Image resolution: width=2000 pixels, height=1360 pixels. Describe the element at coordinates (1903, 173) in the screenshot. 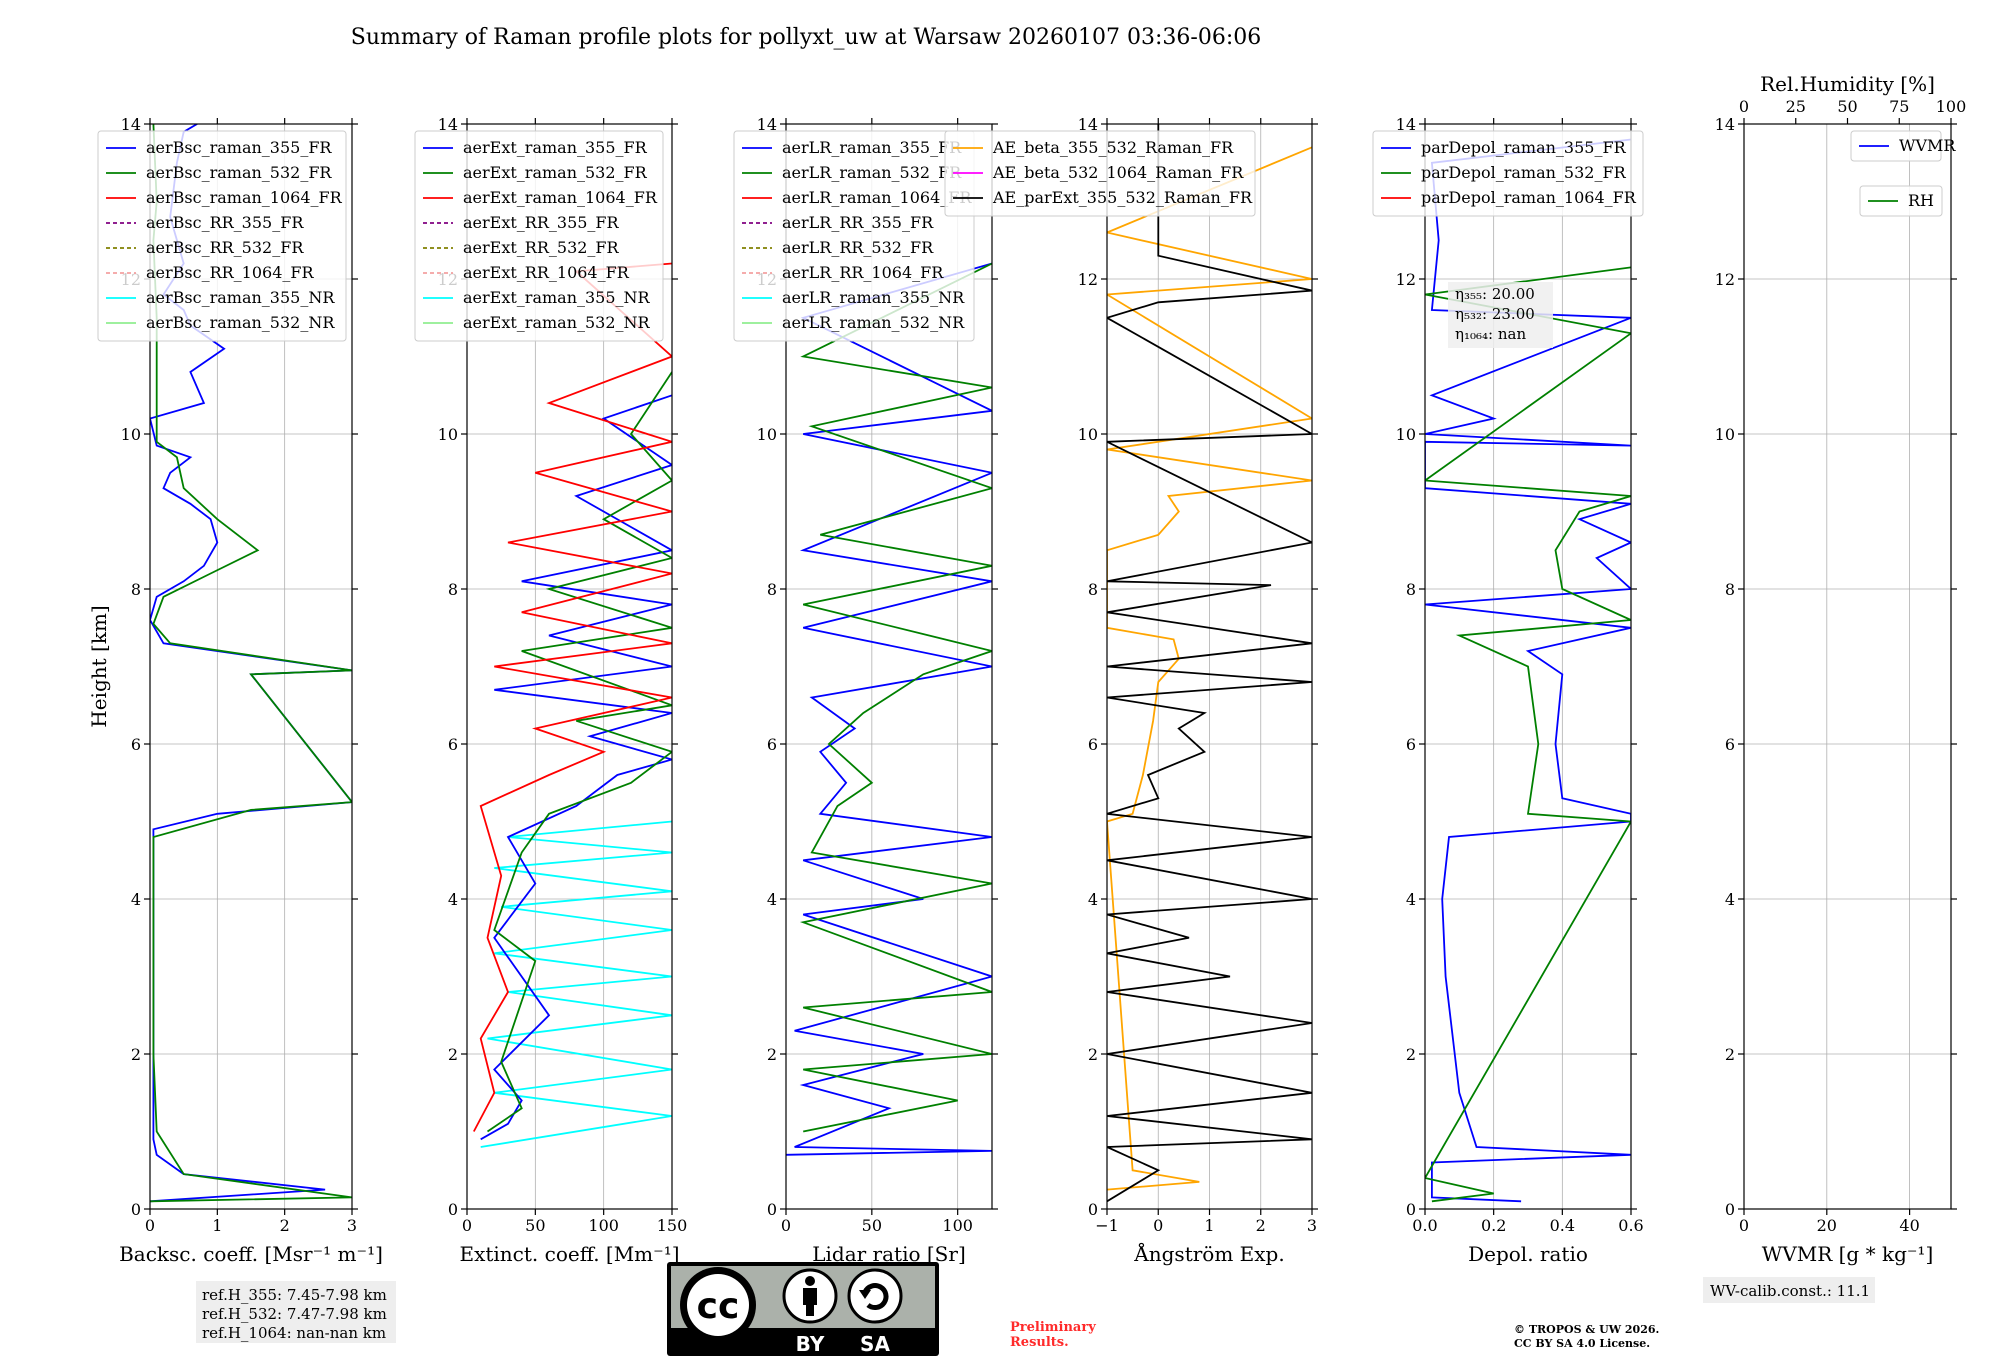

I see `legend-6: WVMR RH` at that location.